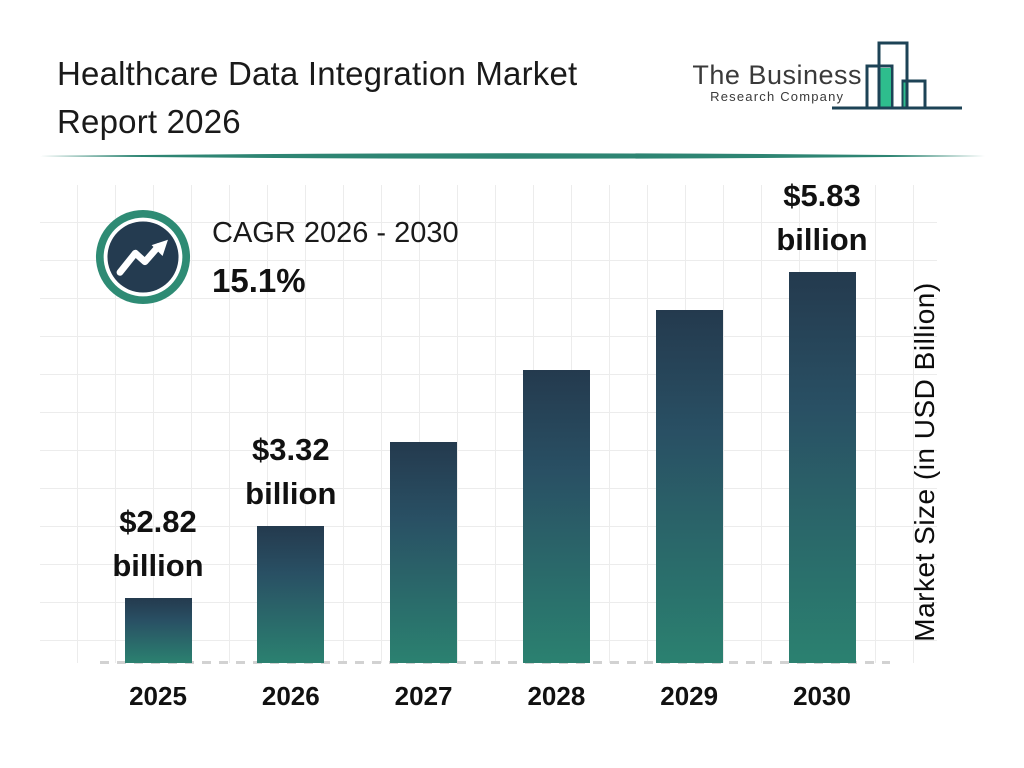 The image size is (1024, 768). What do you see at coordinates (149, 121) in the screenshot?
I see `page-title-line2: Report 2026` at bounding box center [149, 121].